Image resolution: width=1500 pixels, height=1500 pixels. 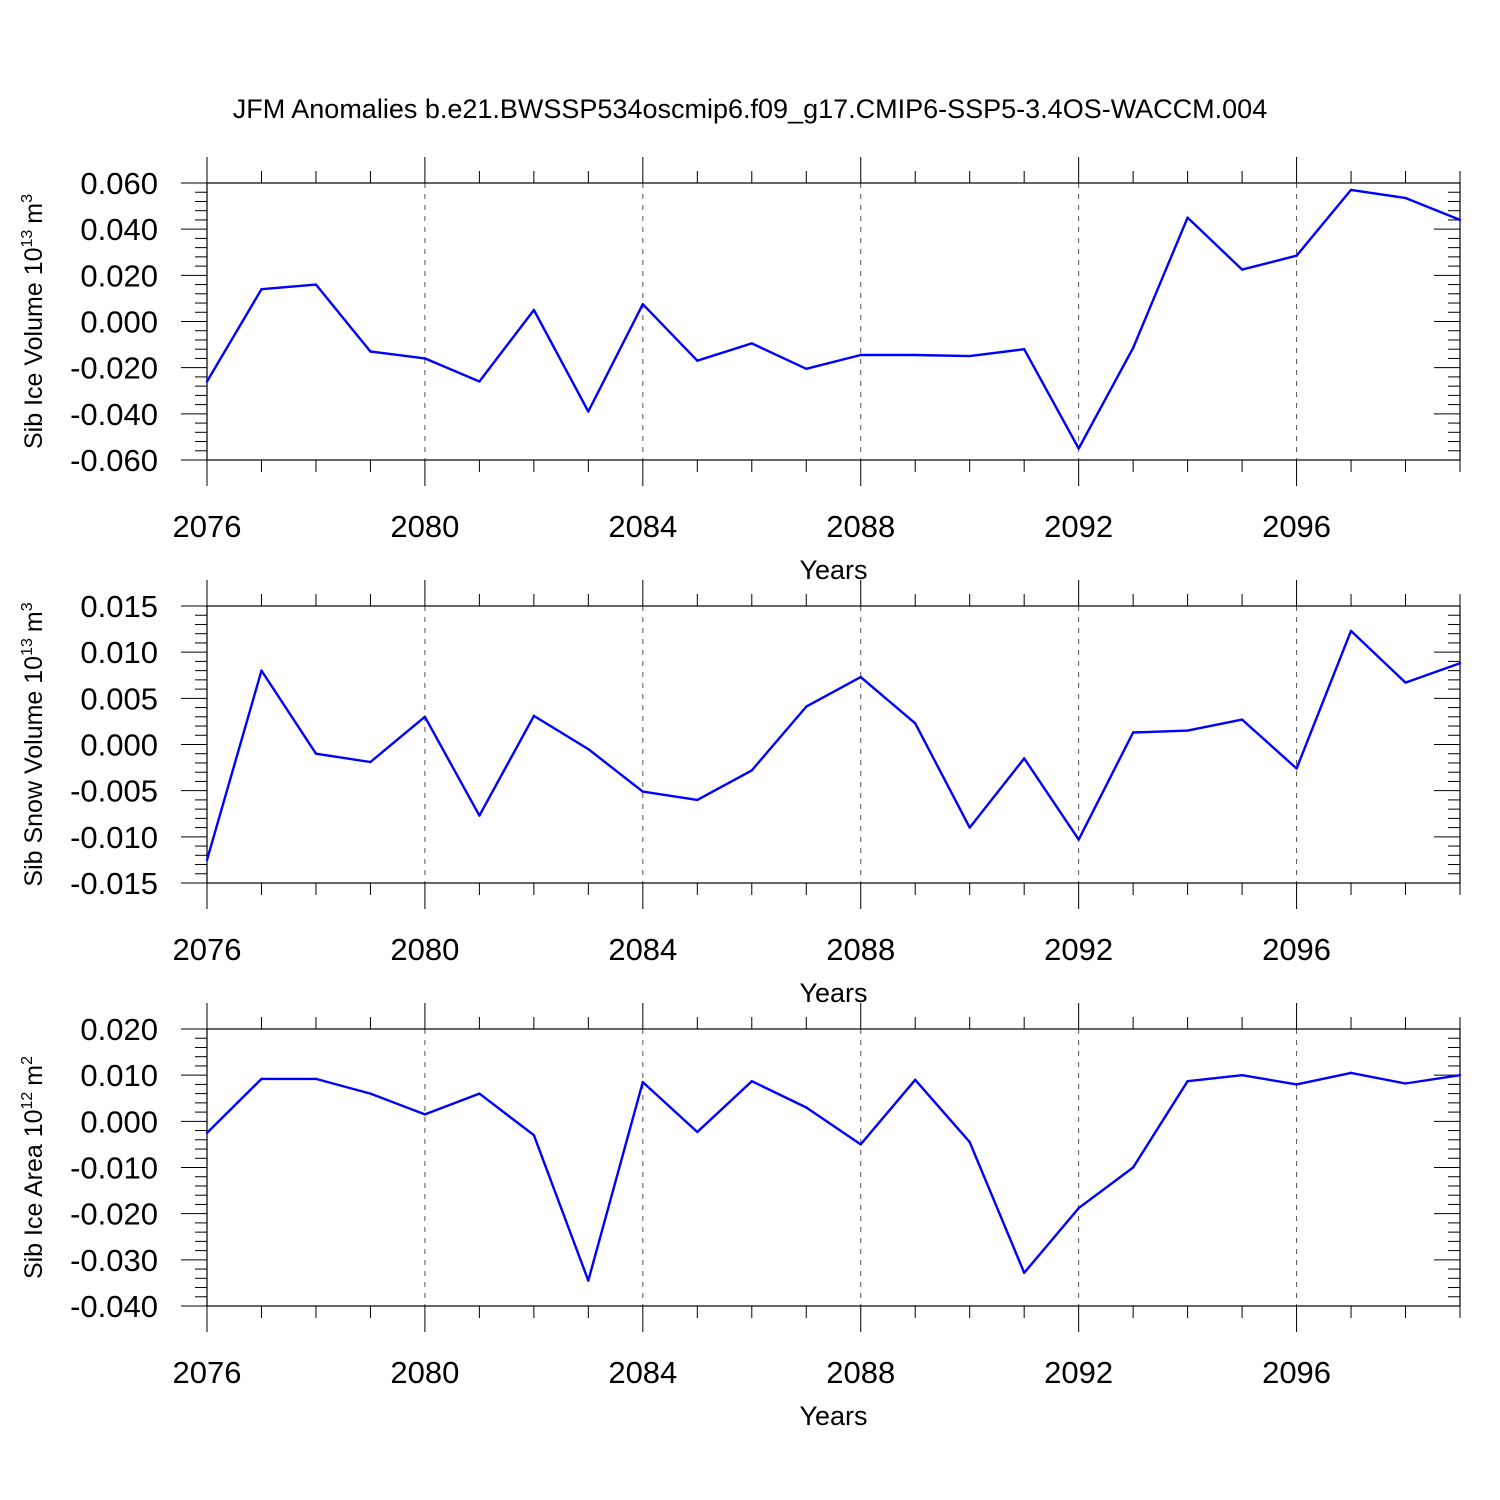 What do you see at coordinates (27, 1101) in the screenshot?
I see `y-axis-label-exponent: 12` at bounding box center [27, 1101].